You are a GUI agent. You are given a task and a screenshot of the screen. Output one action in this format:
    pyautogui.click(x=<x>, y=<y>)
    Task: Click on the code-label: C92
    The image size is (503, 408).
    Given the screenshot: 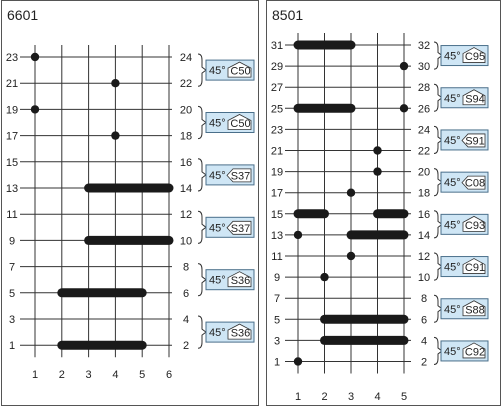 What is the action you would take?
    pyautogui.click(x=475, y=352)
    